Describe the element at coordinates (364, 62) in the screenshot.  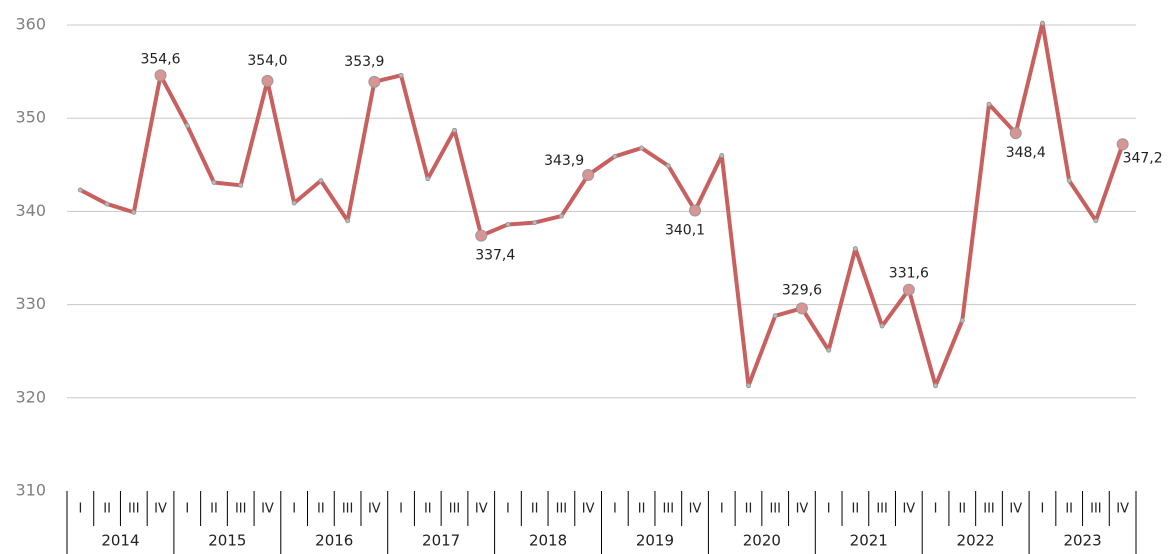
I see `data-label: 353,9` at that location.